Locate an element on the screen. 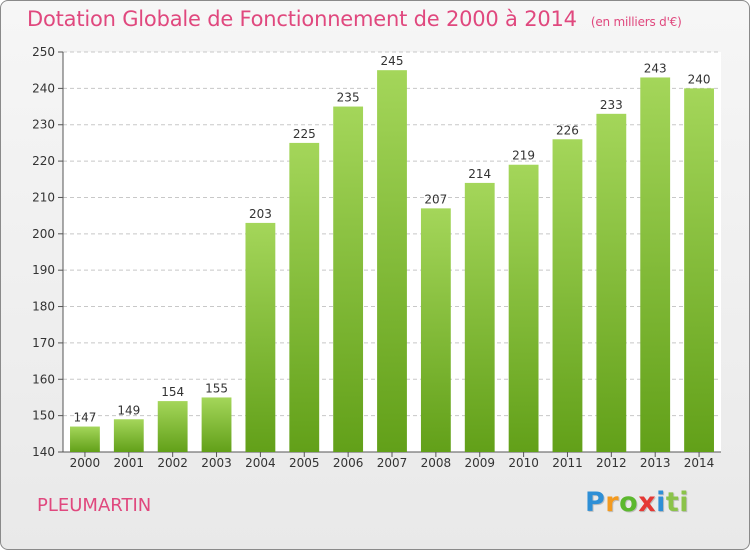 This screenshot has height=550, width=750. value-label: 245 is located at coordinates (392, 61).